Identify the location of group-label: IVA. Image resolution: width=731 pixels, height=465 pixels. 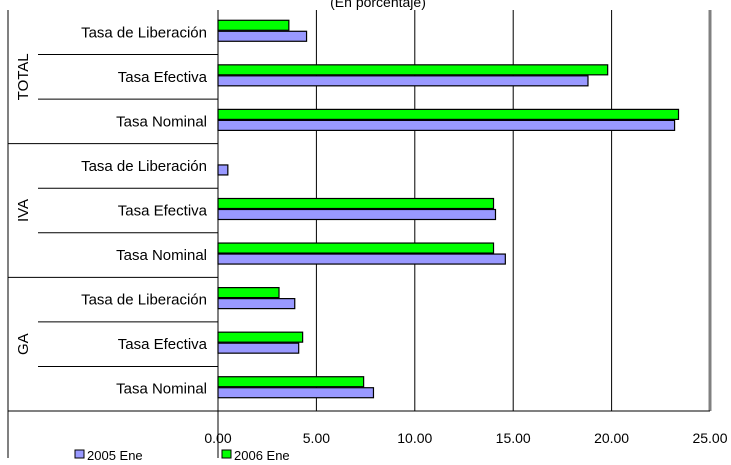
(23, 210).